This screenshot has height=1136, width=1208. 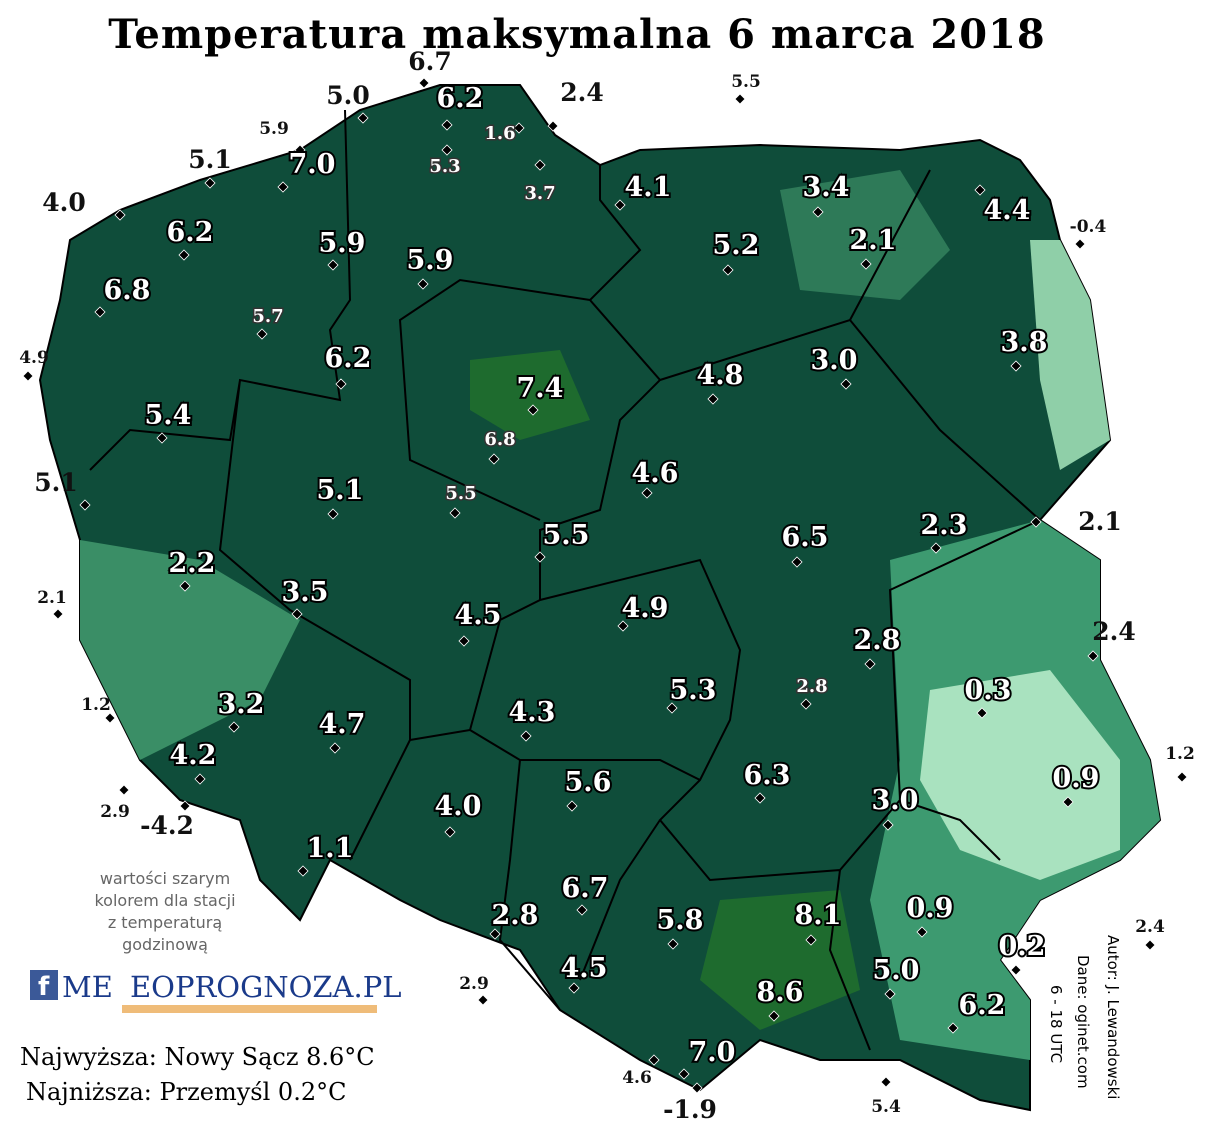 I want to click on station-value: 4.1, so click(x=648, y=187).